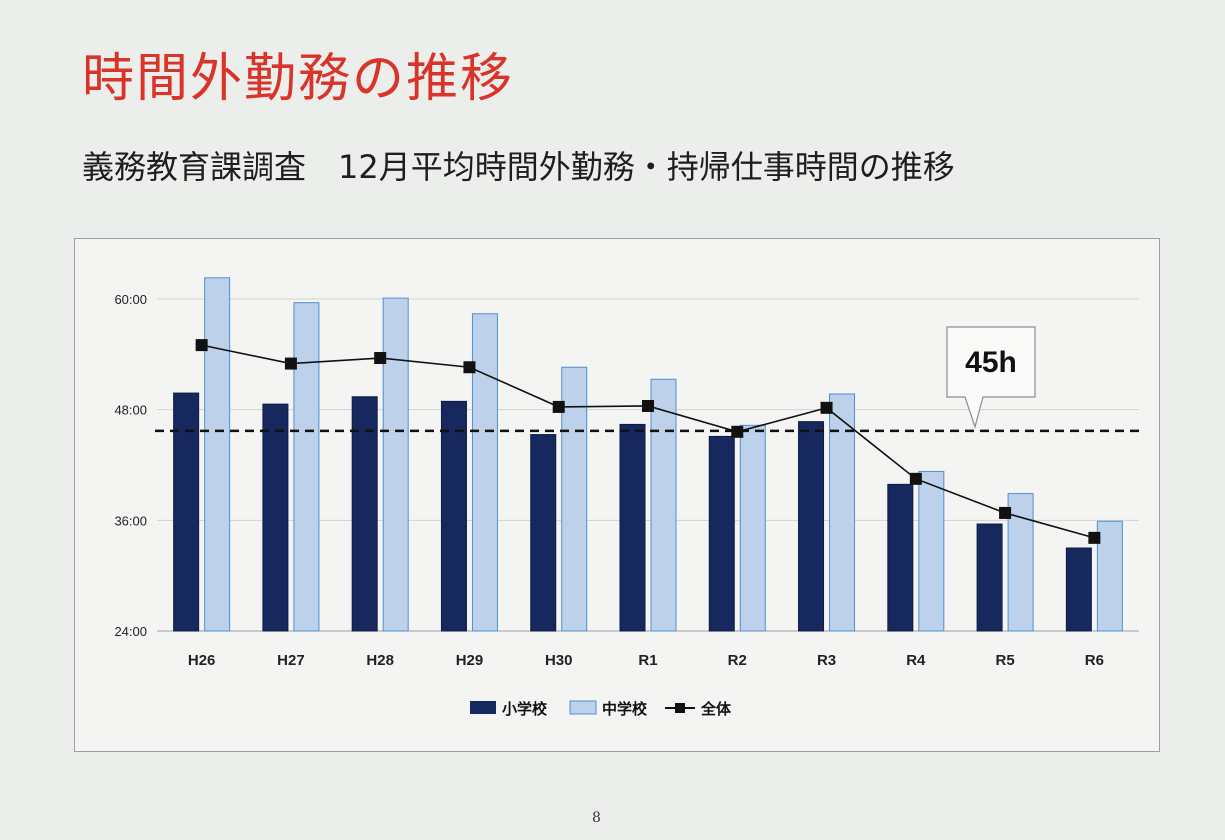 The height and width of the screenshot is (840, 1225). What do you see at coordinates (130, 631) in the screenshot?
I see `y-tick-label: 24:00` at bounding box center [130, 631].